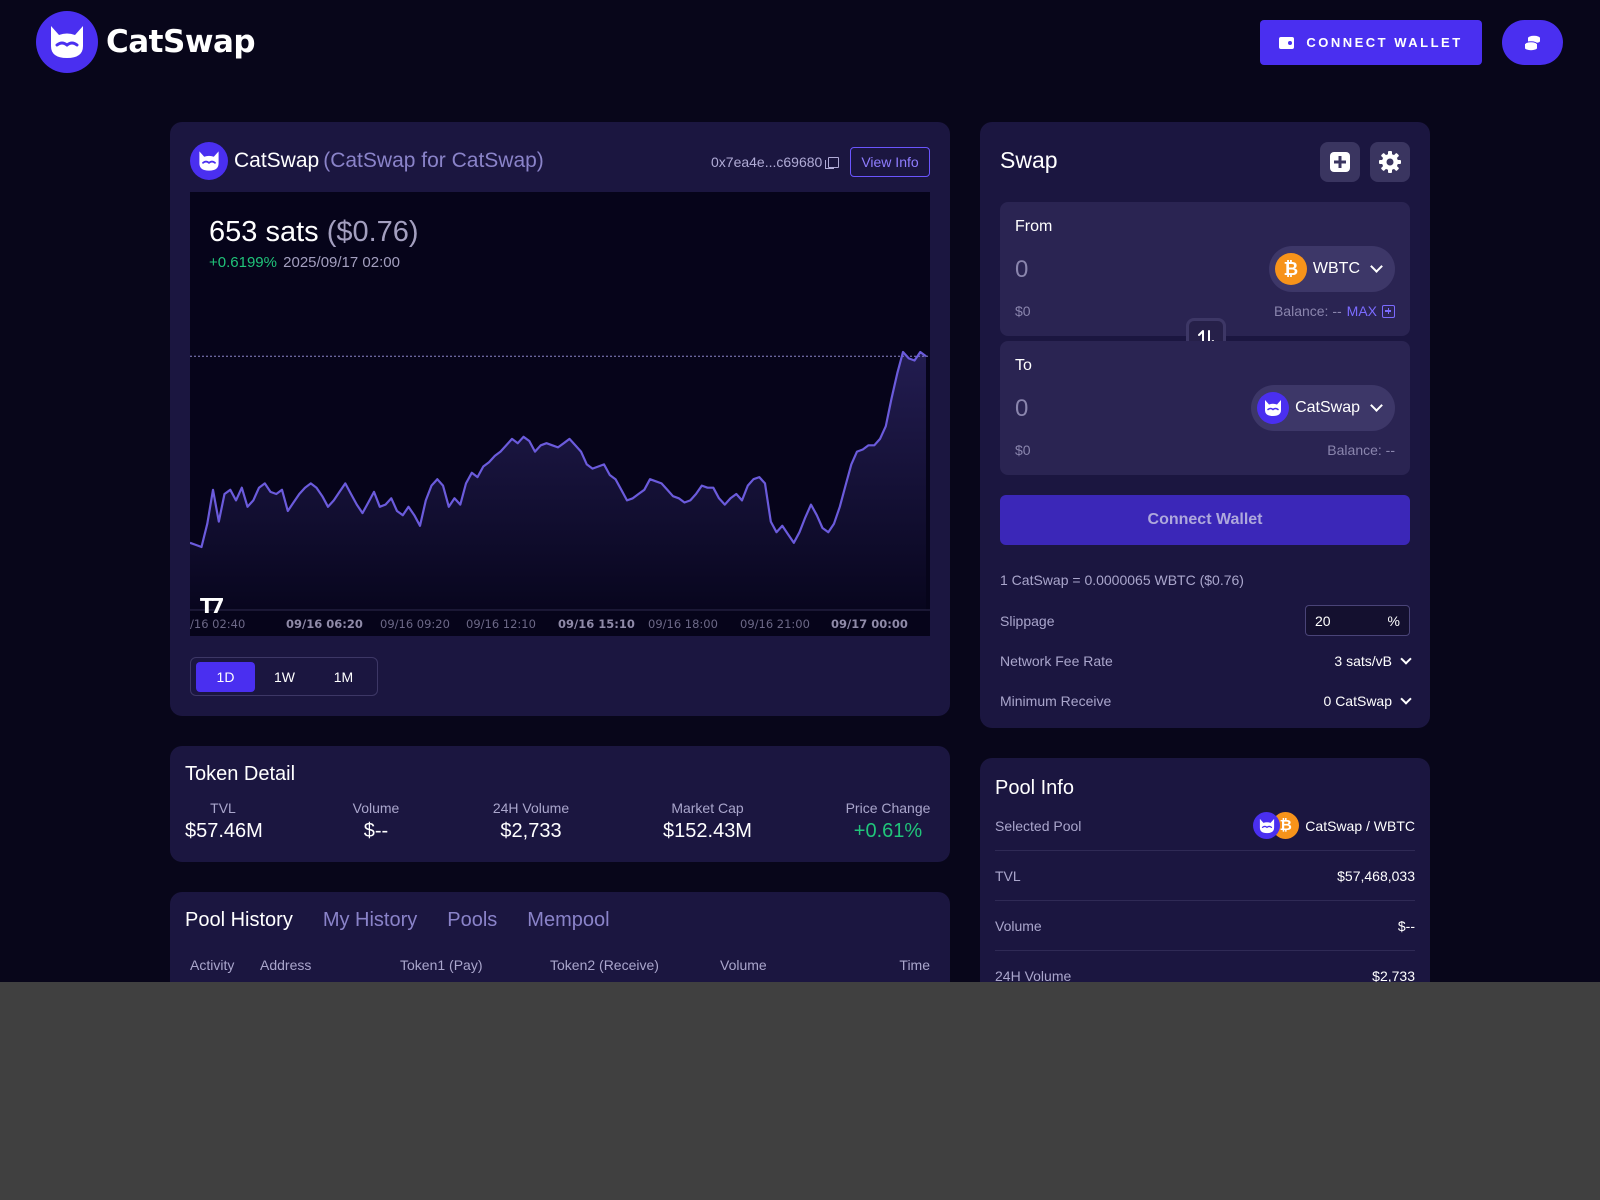  What do you see at coordinates (224, 831) in the screenshot?
I see `stat-value: $57.46M` at bounding box center [224, 831].